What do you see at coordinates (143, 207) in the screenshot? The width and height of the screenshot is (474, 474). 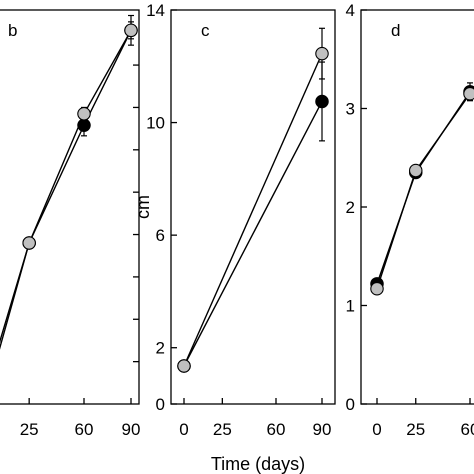 I see `y-axis-title: cm` at bounding box center [143, 207].